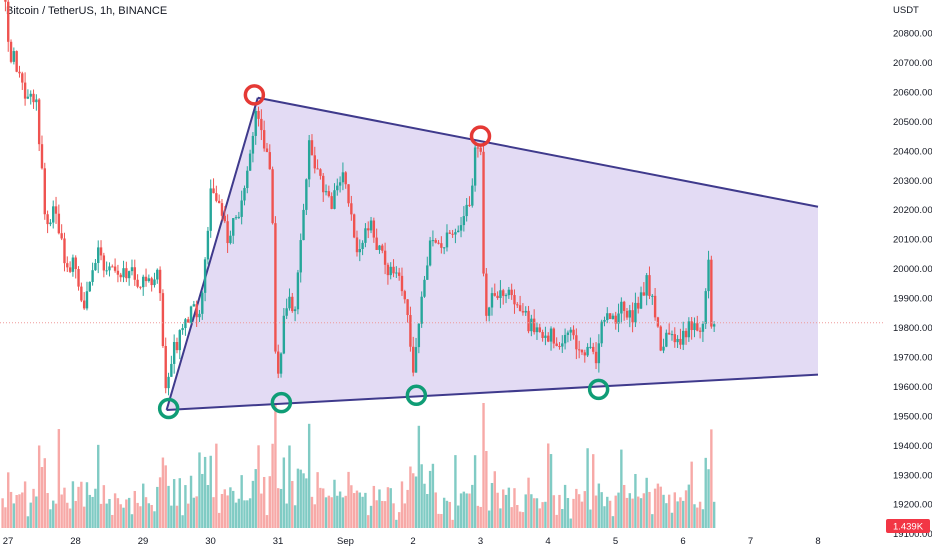  Describe the element at coordinates (912, 475) in the screenshot. I see `price-tick-label: 19300.00` at that location.